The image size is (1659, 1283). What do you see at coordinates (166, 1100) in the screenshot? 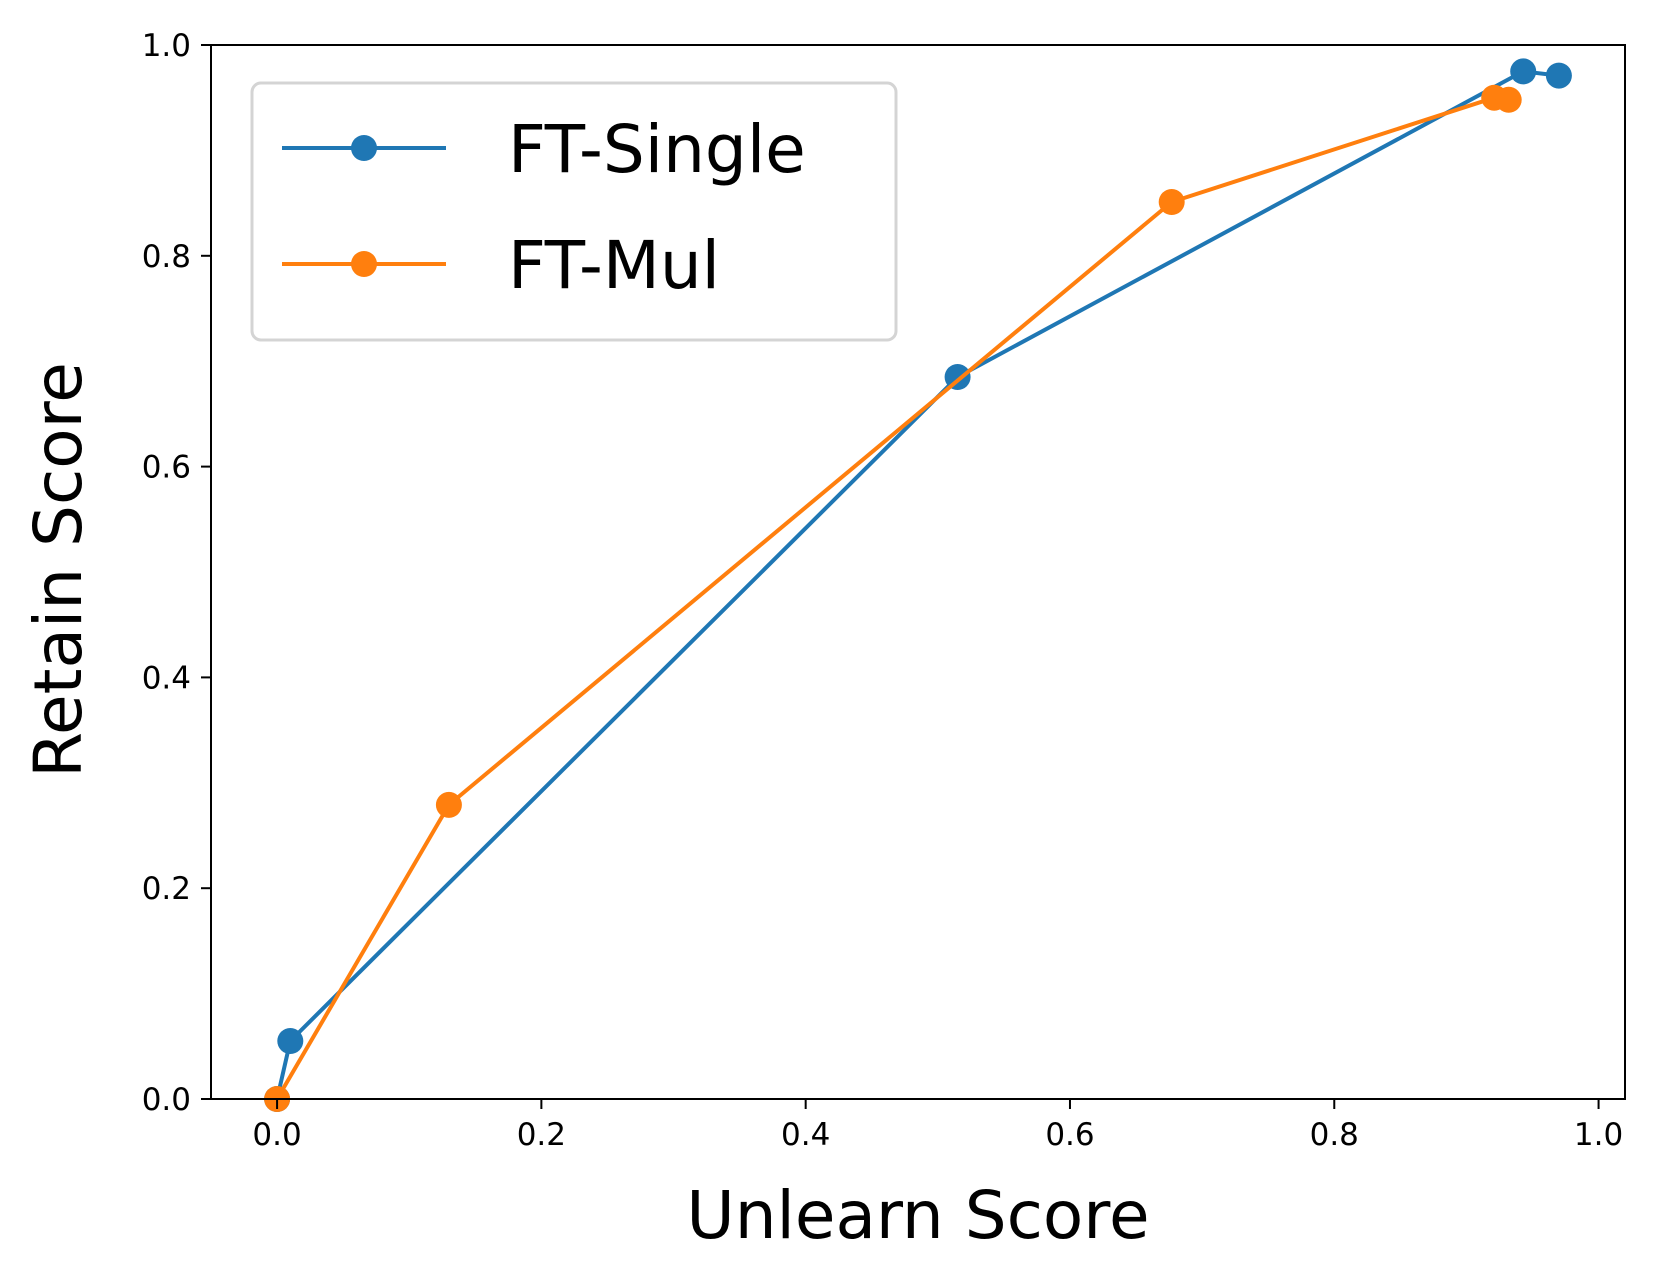
I see `y-tick-label-0: 0.0` at bounding box center [166, 1100].